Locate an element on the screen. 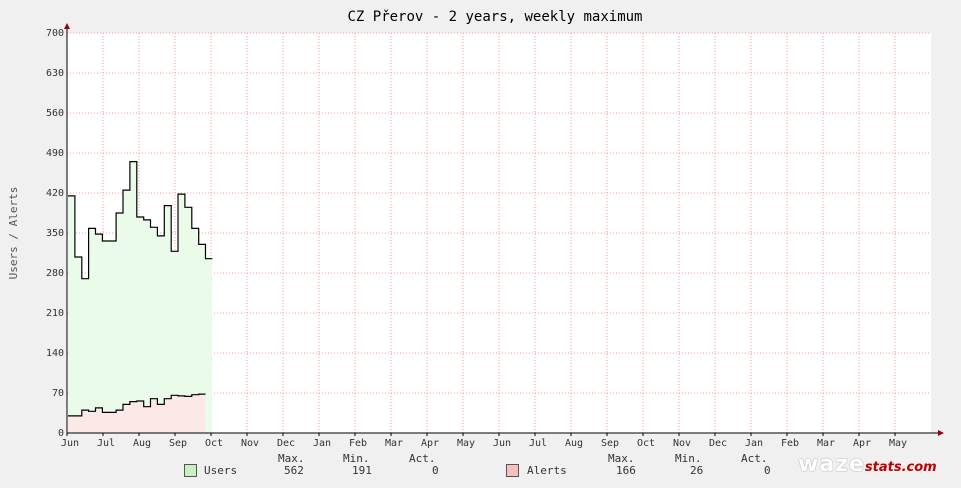  users-act-value: 0 is located at coordinates (435, 470).